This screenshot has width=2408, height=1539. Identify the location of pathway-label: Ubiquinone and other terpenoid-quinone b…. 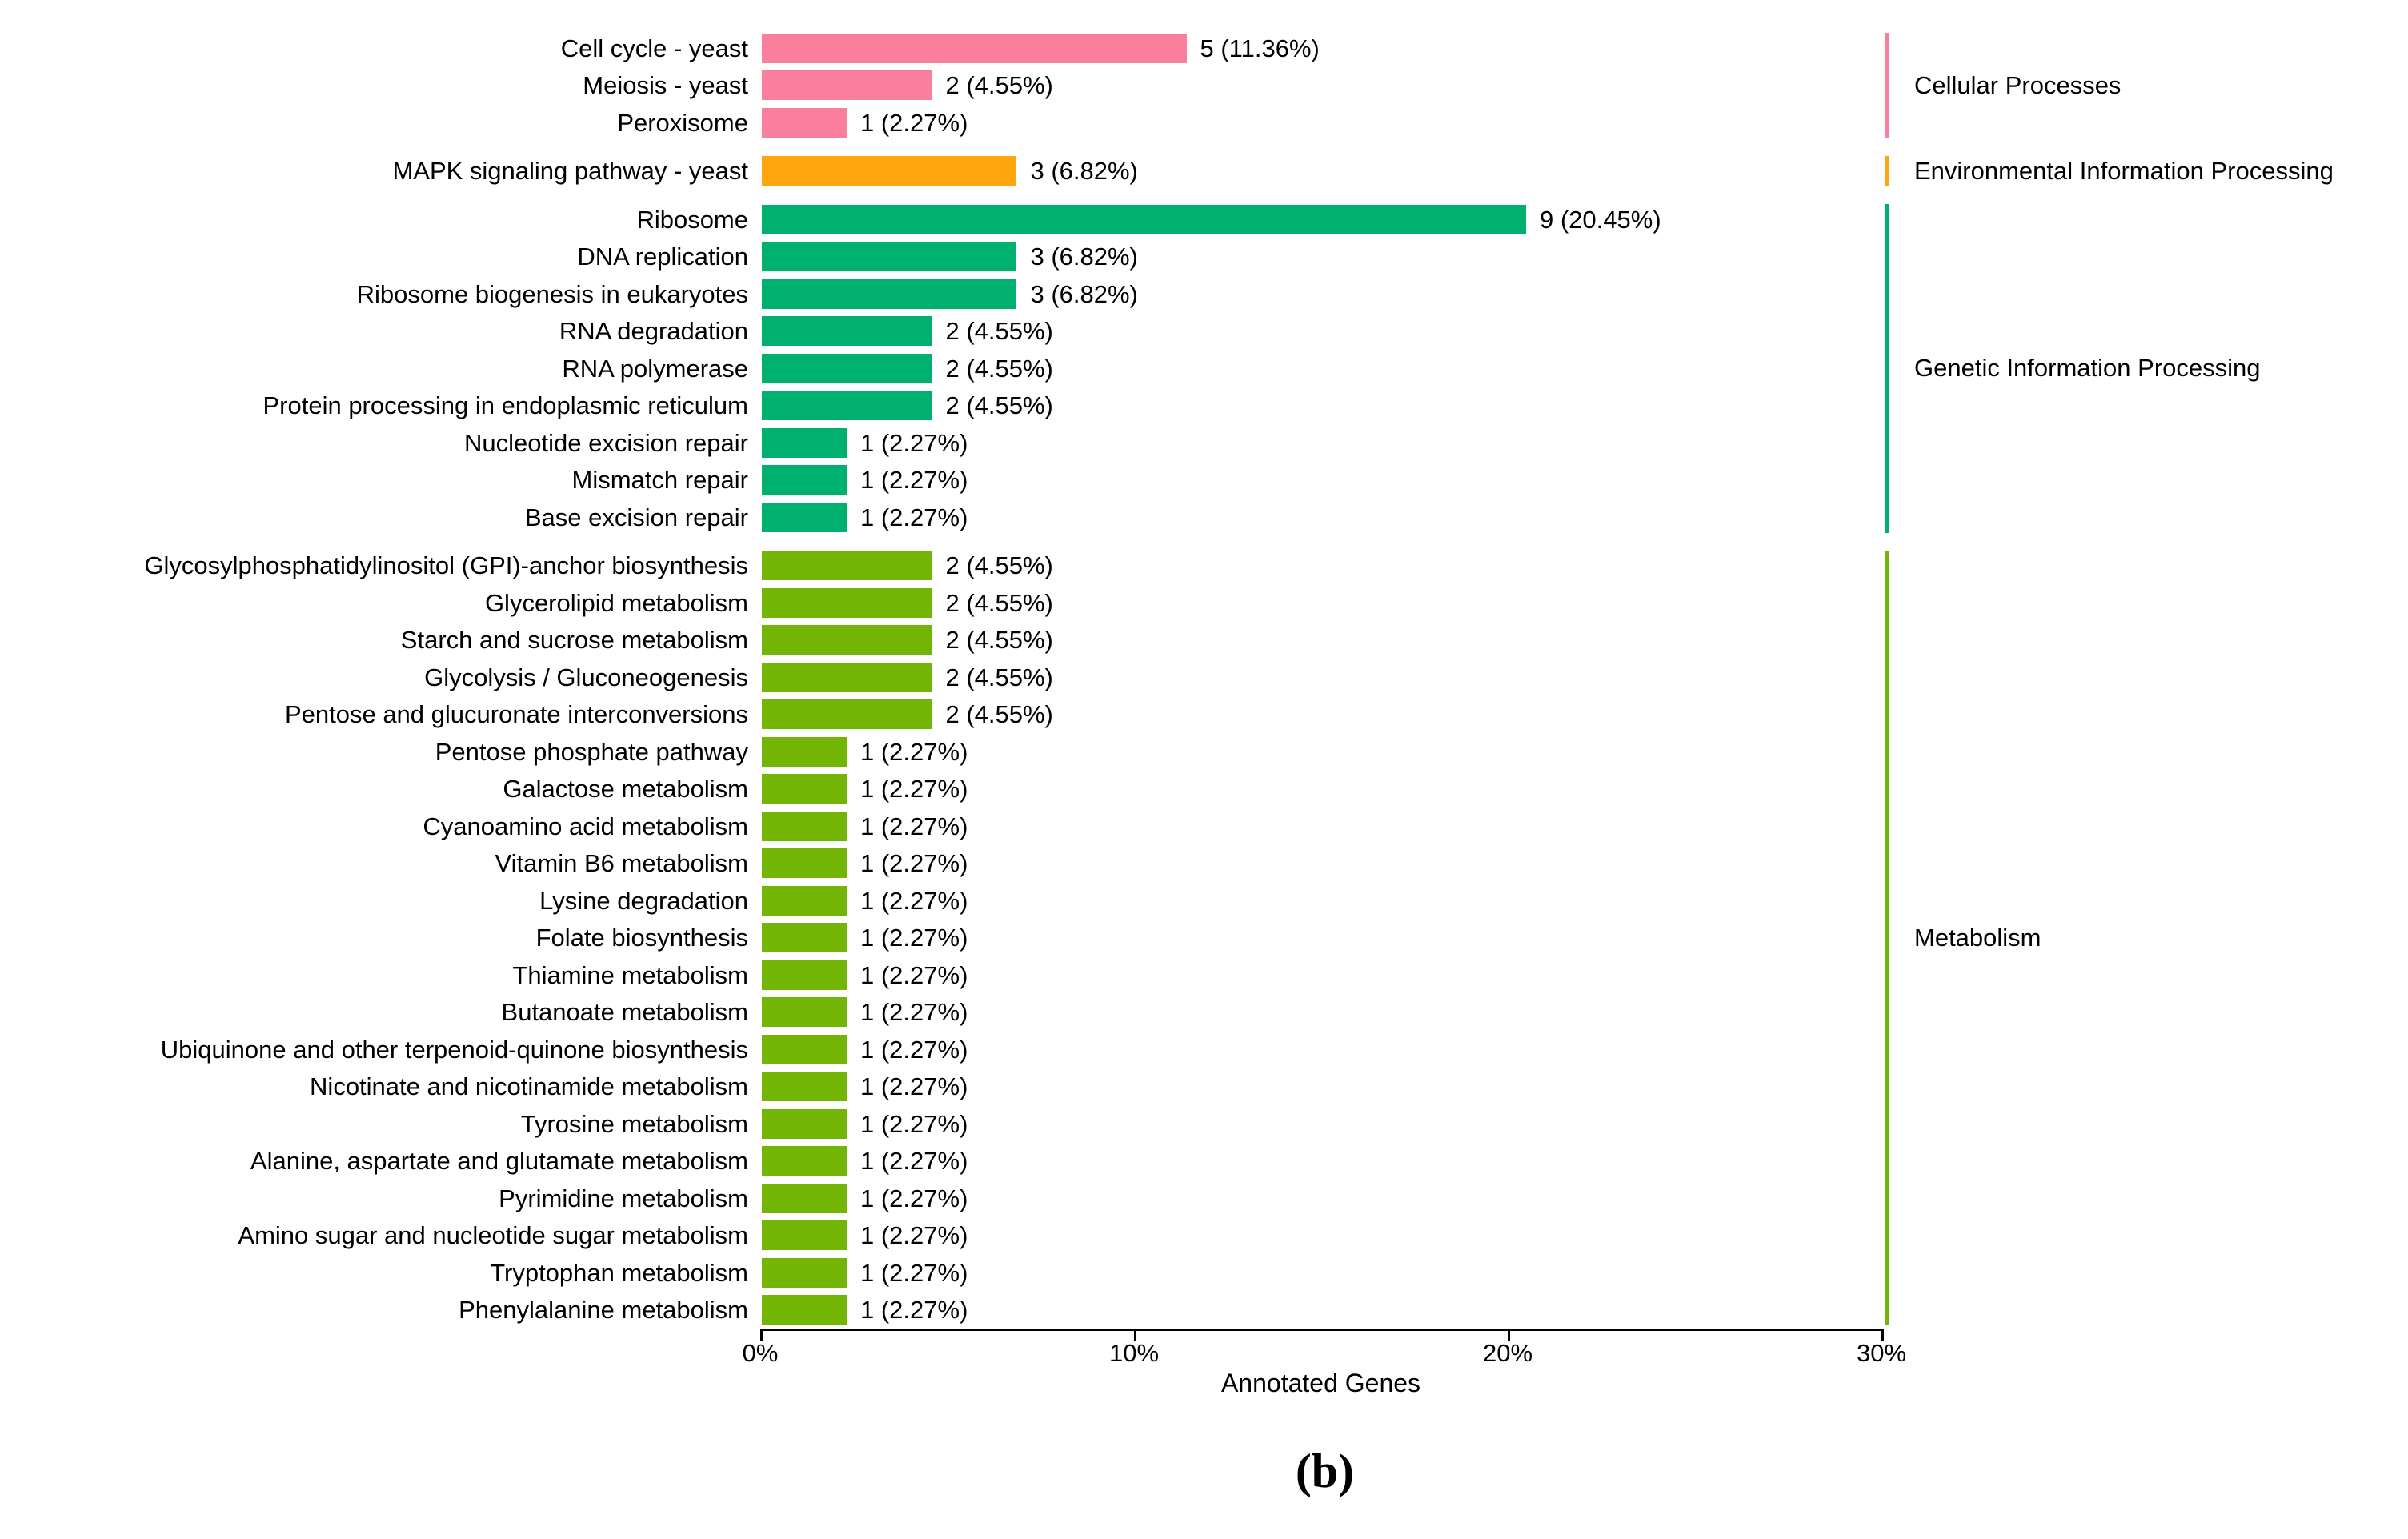
(454, 1049).